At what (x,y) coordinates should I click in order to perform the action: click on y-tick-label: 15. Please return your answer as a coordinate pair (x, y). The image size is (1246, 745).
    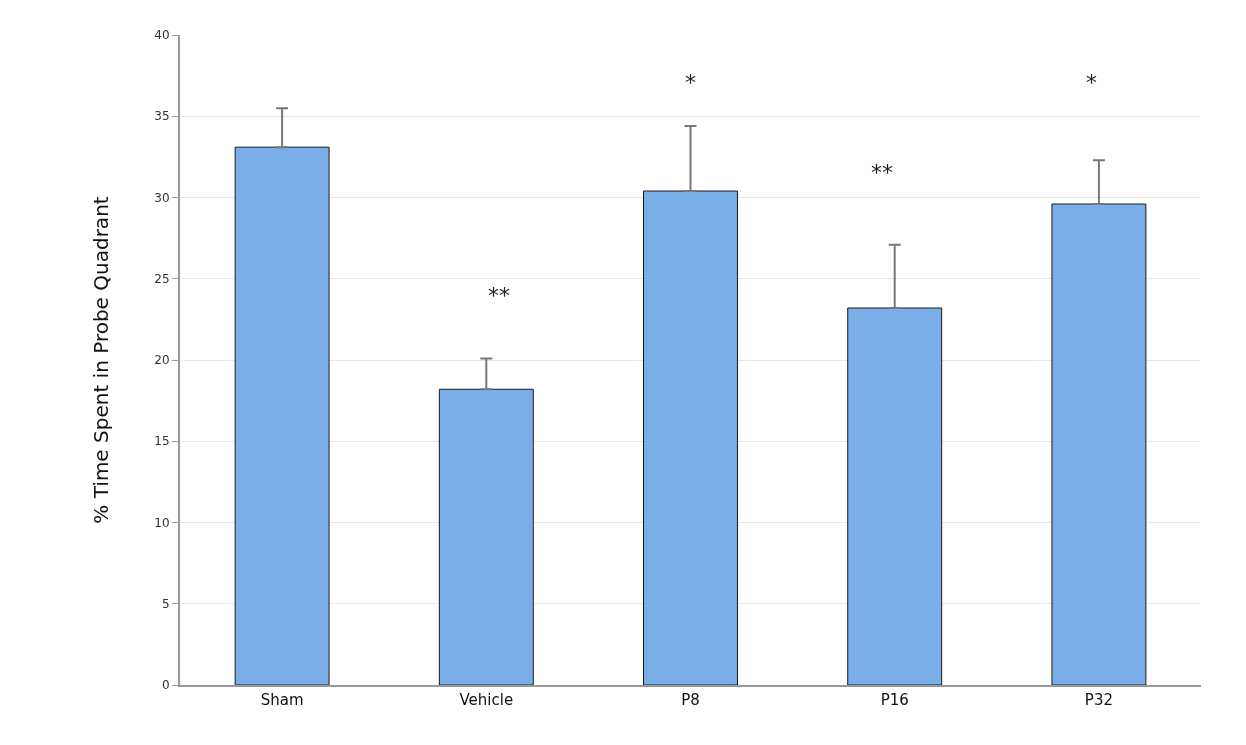
    Looking at the image, I should click on (162, 441).